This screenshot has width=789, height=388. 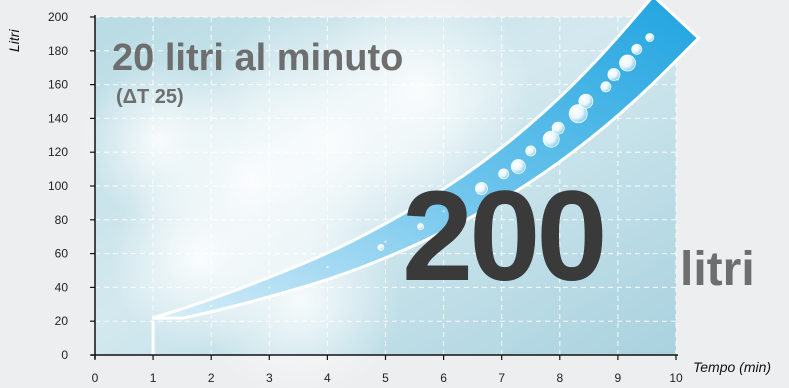 What do you see at coordinates (58, 17) in the screenshot?
I see `y-tick-label: 200` at bounding box center [58, 17].